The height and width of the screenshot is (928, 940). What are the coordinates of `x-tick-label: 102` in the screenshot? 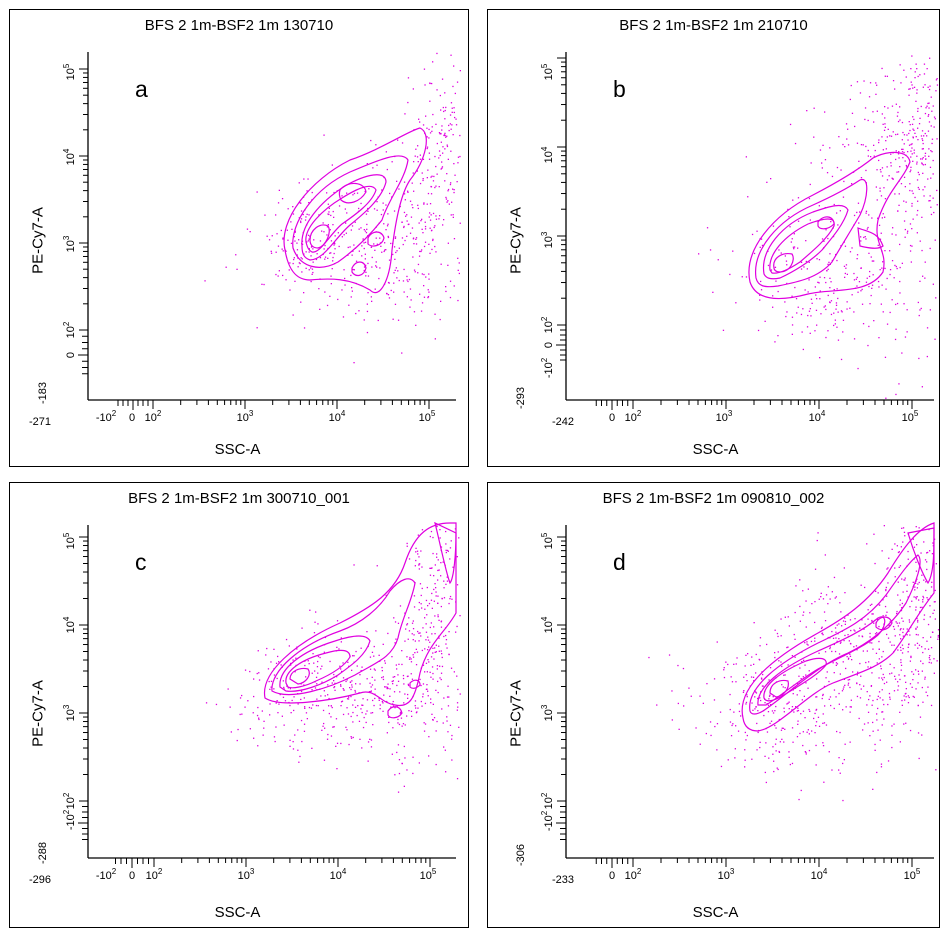 It's located at (633, 416).